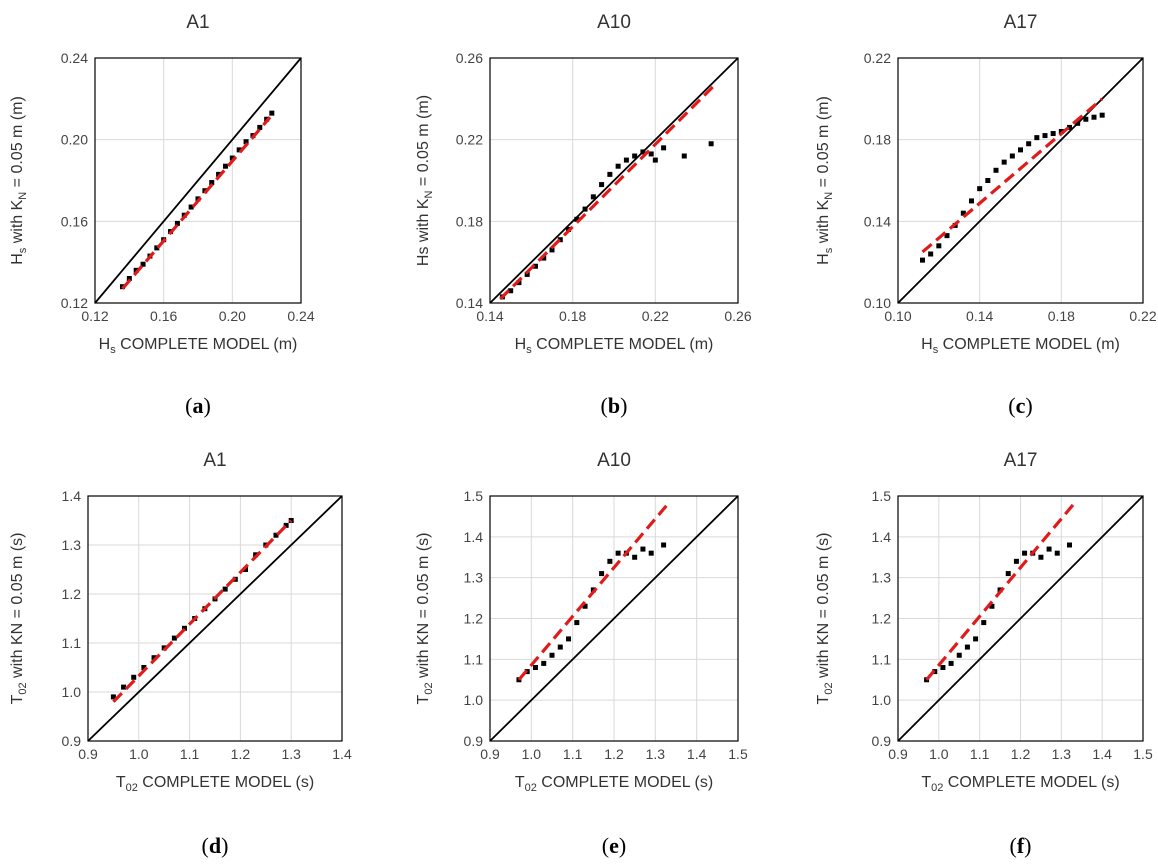 This screenshot has height=865, width=1158. I want to click on y-tick-label: 0.9, so click(882, 741).